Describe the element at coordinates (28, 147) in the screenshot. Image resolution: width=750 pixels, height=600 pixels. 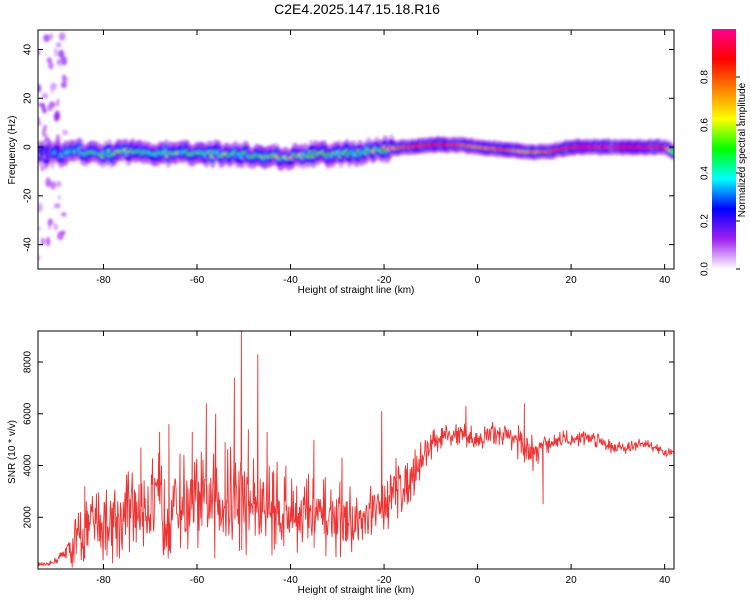
I see `y-tick-label: 0` at that location.